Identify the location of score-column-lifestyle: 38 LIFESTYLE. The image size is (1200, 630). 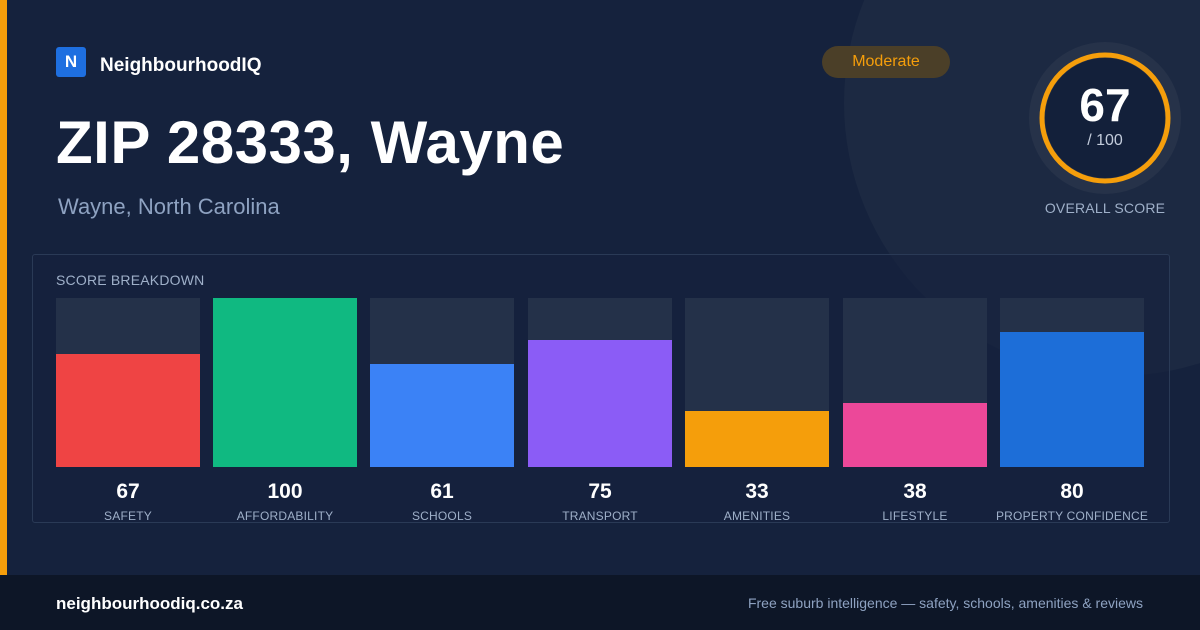
(915, 410).